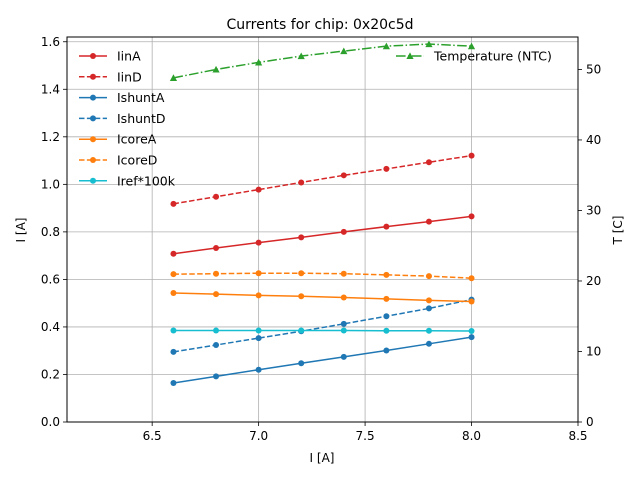 The image size is (640, 480). What do you see at coordinates (141, 118) in the screenshot?
I see `legend-label: IshuntD` at bounding box center [141, 118].